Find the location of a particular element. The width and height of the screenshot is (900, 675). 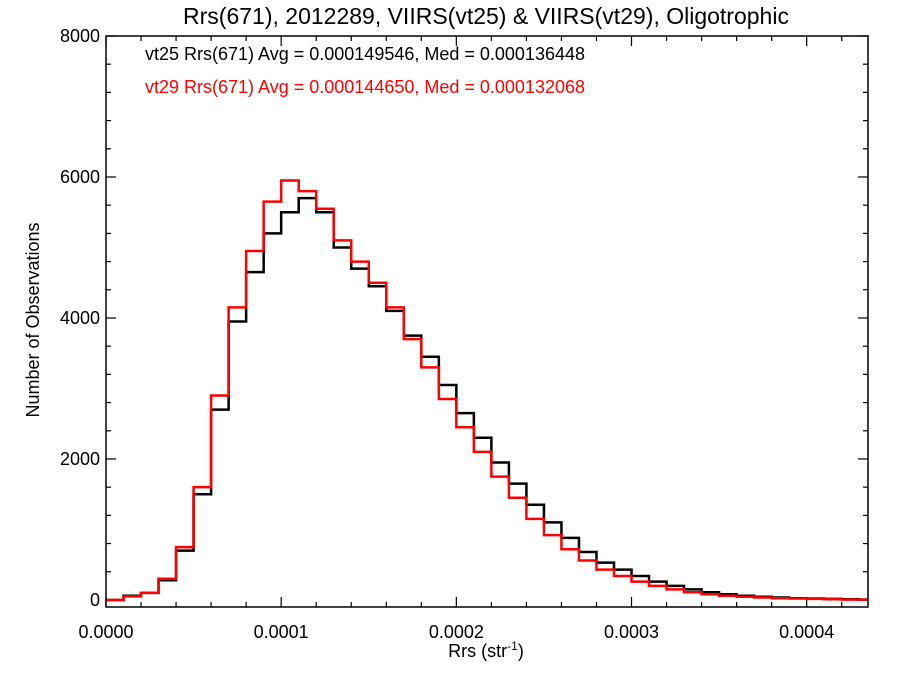

x-tick-label: 0.0001 is located at coordinates (281, 632).